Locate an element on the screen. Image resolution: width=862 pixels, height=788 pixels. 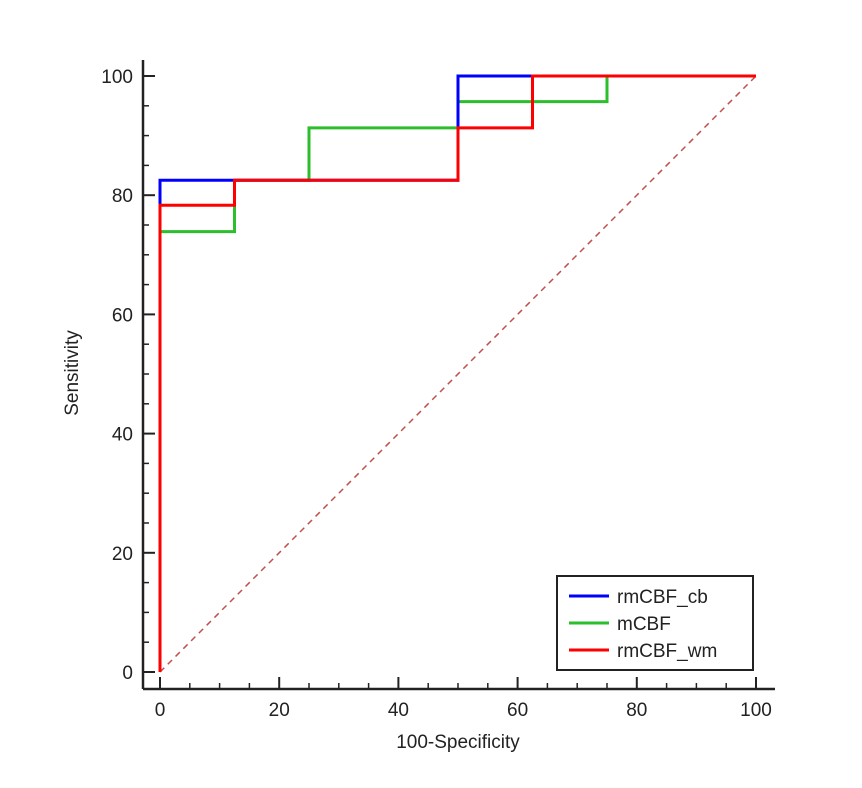
y-tick-label: 40 is located at coordinates (122, 435).